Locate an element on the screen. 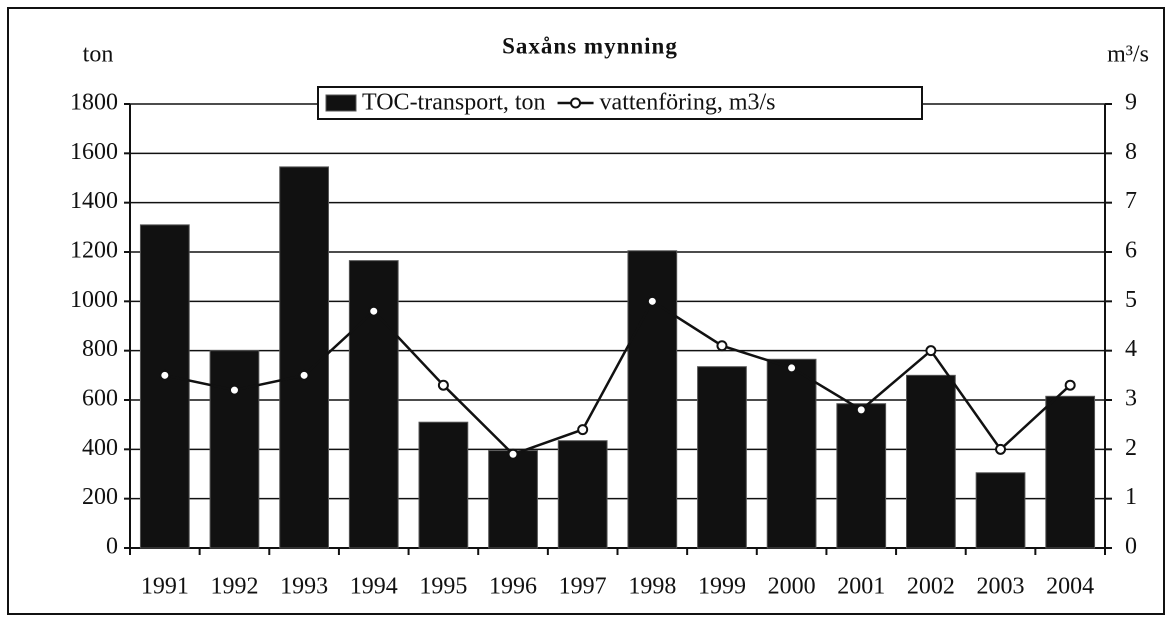 The image size is (1173, 623). y-tick-label: 400 is located at coordinates (100, 448).